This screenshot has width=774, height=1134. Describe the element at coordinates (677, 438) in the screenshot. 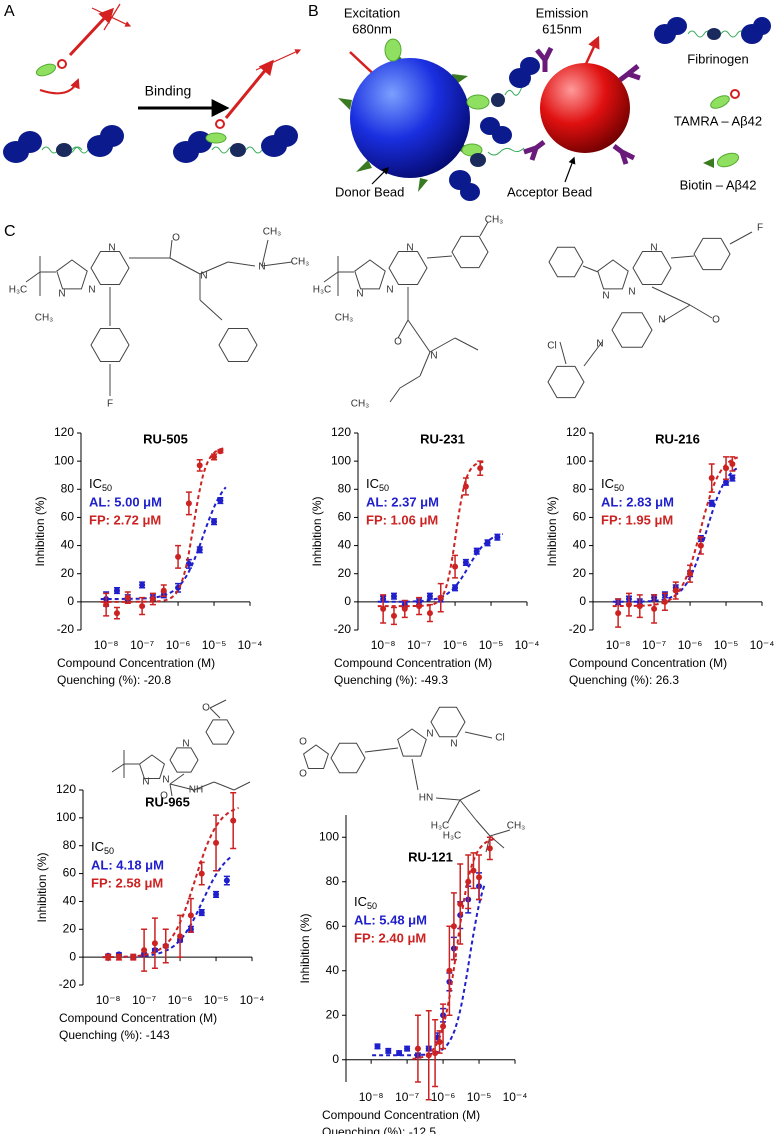

I see `chart-title: RU-216` at that location.